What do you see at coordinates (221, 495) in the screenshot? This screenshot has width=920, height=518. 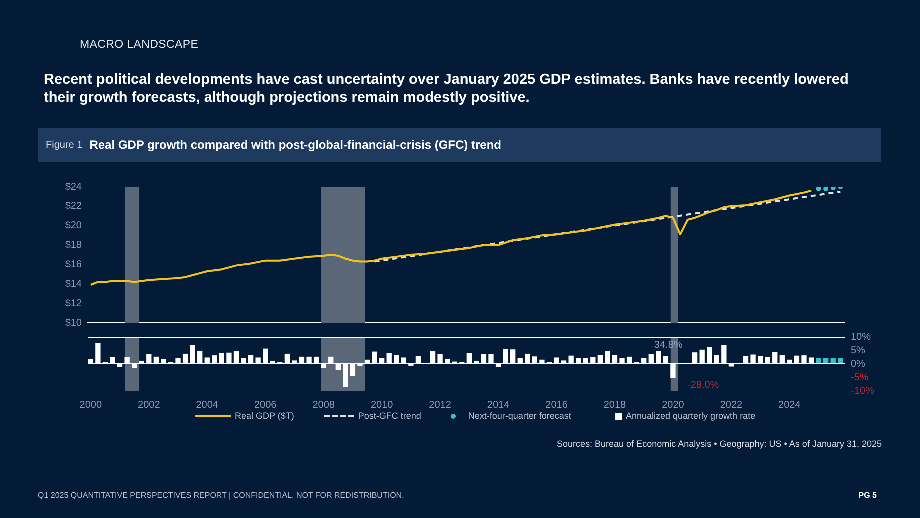 I see `text: Q1 2025 QUANTITATIVE PERSPECTIVES REPORT | CONFIDENTIAL. NOT FOR REDISTRIBUTION.` at bounding box center [221, 495].